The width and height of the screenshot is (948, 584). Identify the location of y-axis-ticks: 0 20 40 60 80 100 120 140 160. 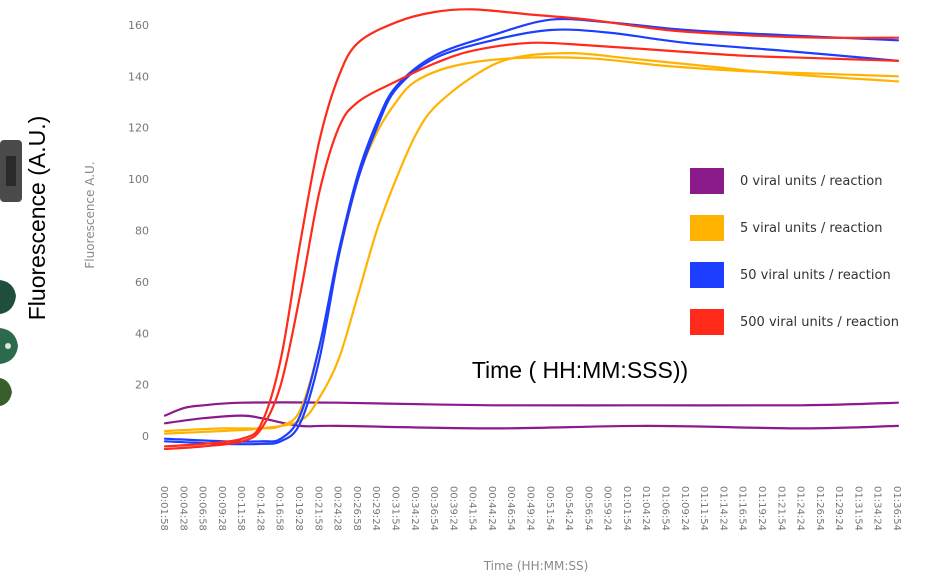
(138, 231).